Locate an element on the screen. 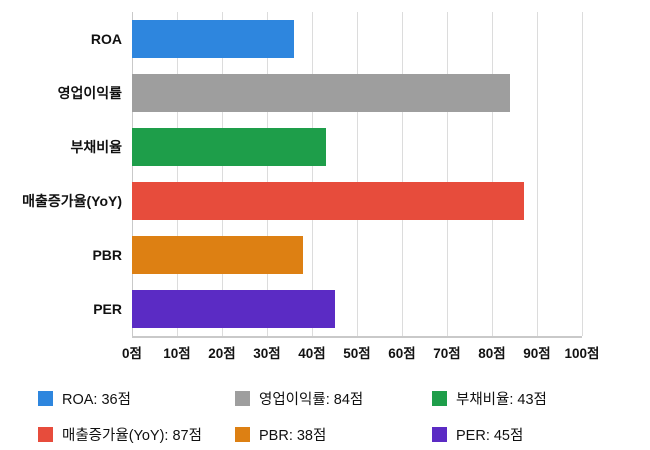 Image resolution: width=650 pixels, height=450 pixels. x-tick-label: 20점 is located at coordinates (222, 353).